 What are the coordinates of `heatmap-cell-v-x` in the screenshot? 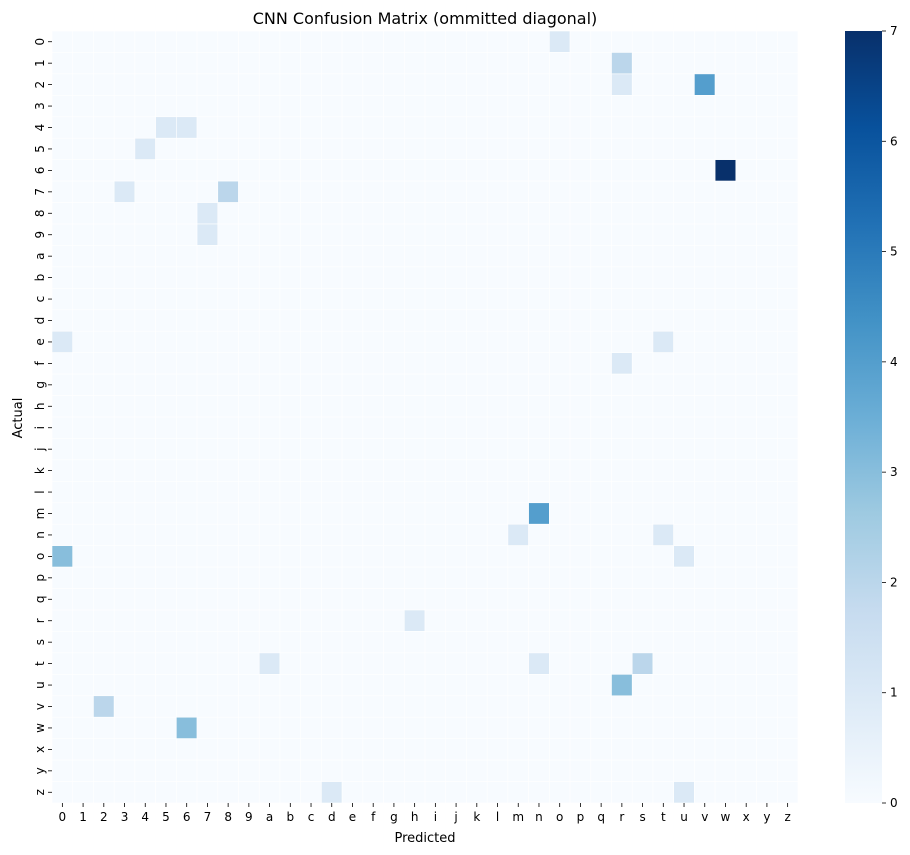 It's located at (746, 706).